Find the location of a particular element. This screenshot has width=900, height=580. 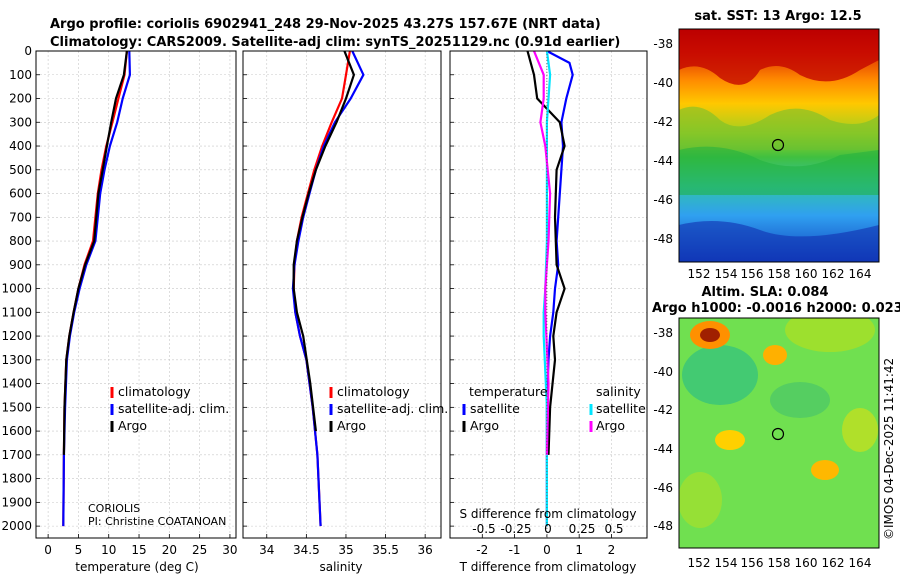

x-tick-label: 35.5 is located at coordinates (385, 550).